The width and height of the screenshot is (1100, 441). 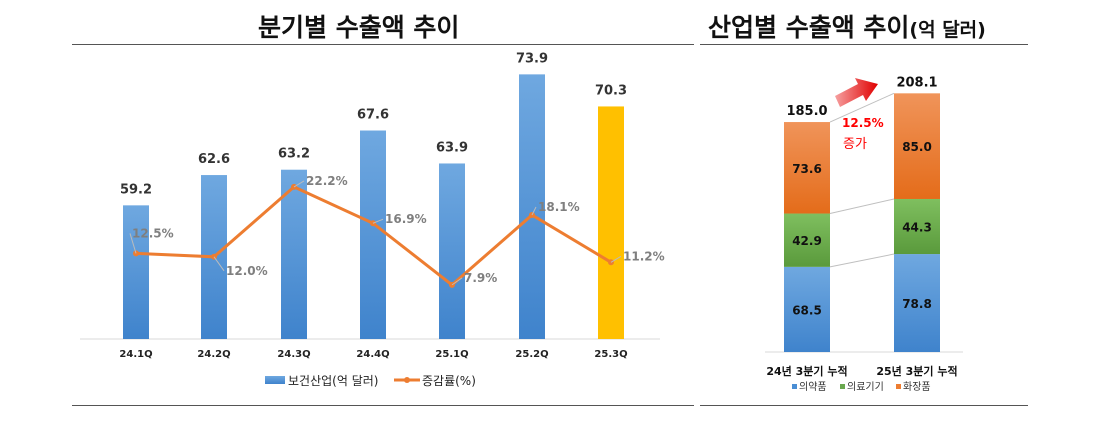 What do you see at coordinates (806, 111) in the screenshot?
I see `total-label: 185.0` at bounding box center [806, 111].